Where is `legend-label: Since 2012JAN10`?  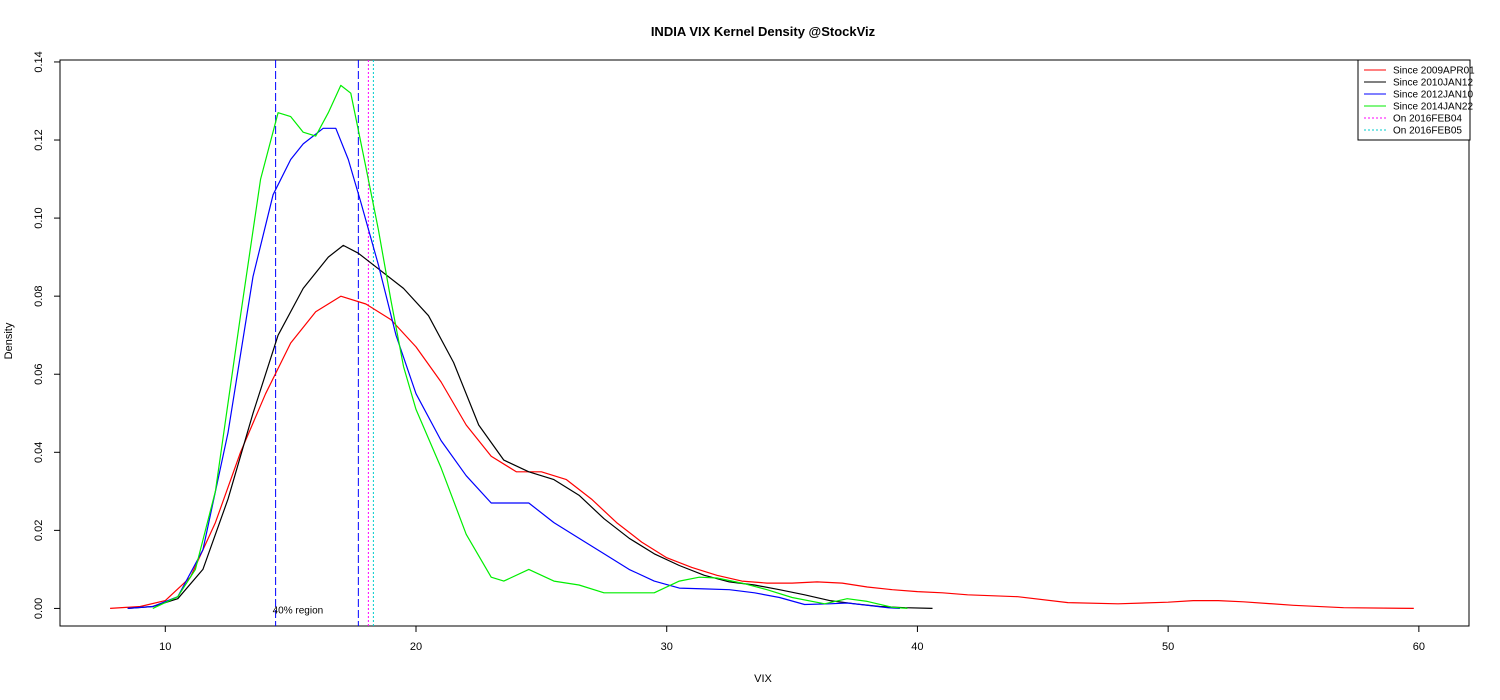
legend-label: Since 2012JAN10 is located at coordinates (1433, 95).